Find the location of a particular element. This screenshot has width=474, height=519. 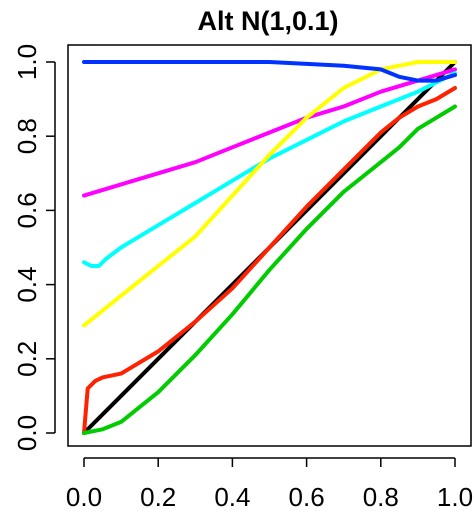

x-tick-label: 1.0 is located at coordinates (455, 497).